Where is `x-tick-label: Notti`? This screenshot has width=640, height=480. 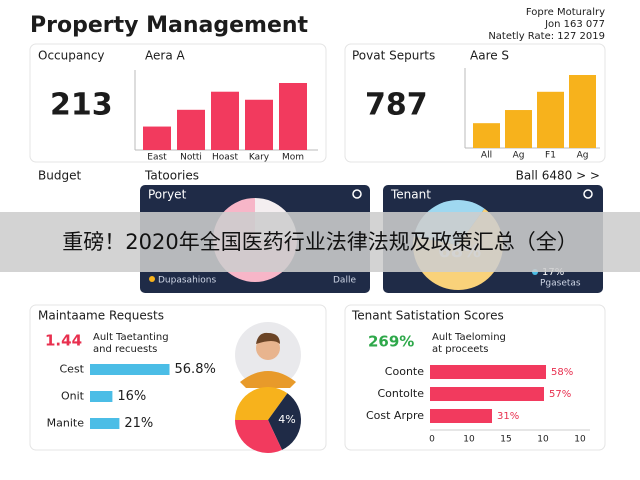 x-tick-label: Notti is located at coordinates (191, 158).